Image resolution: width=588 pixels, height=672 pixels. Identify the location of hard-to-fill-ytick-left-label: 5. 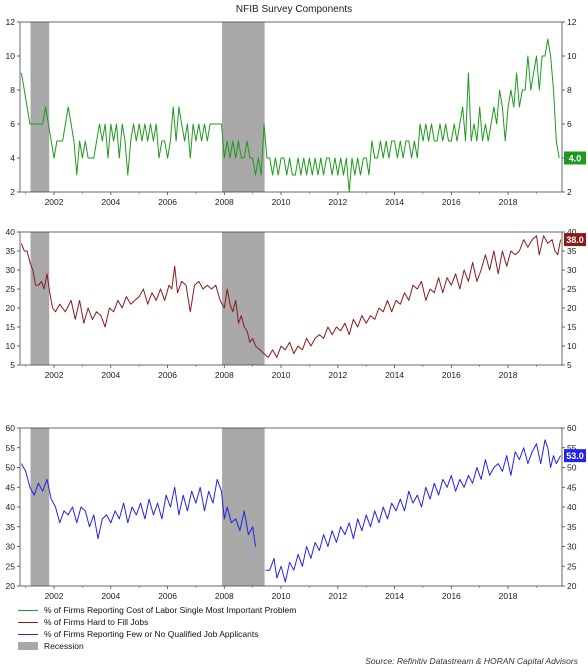
(12, 365).